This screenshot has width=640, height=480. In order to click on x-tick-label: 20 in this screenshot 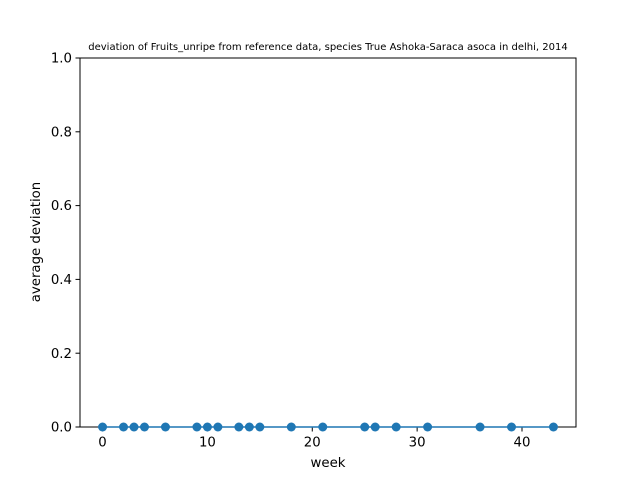, I will do `click(312, 443)`.